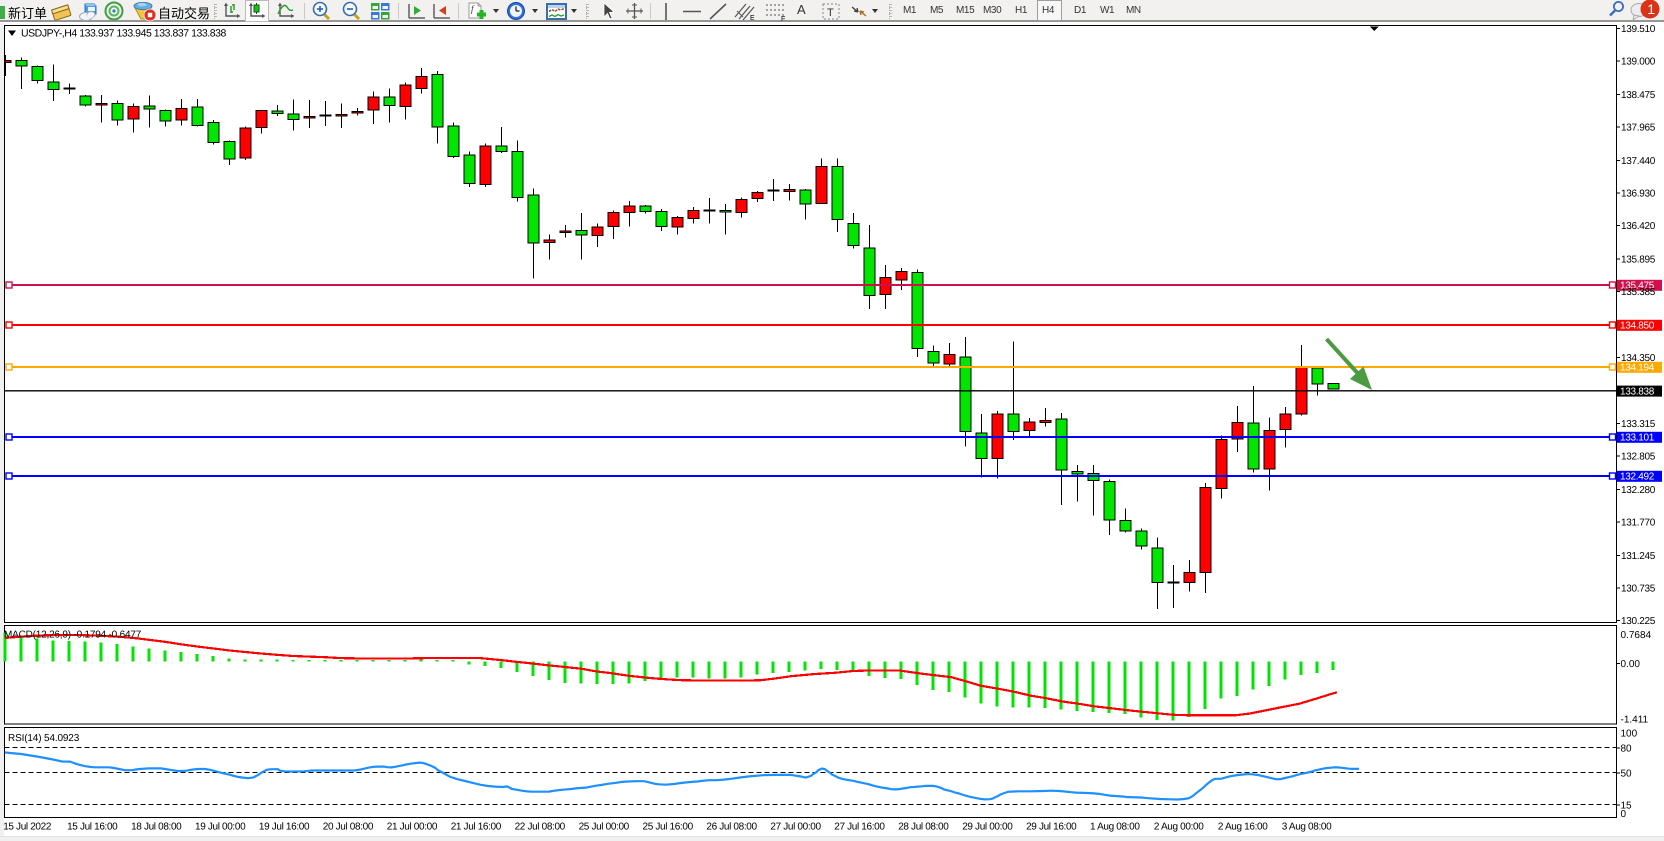 This screenshot has height=841, width=1664. What do you see at coordinates (44, 738) in the screenshot?
I see `svg-text: RSI(14) 54.0923` at bounding box center [44, 738].